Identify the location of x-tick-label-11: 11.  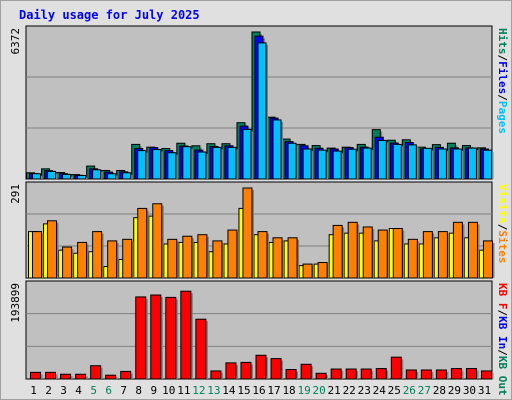
(183, 390).